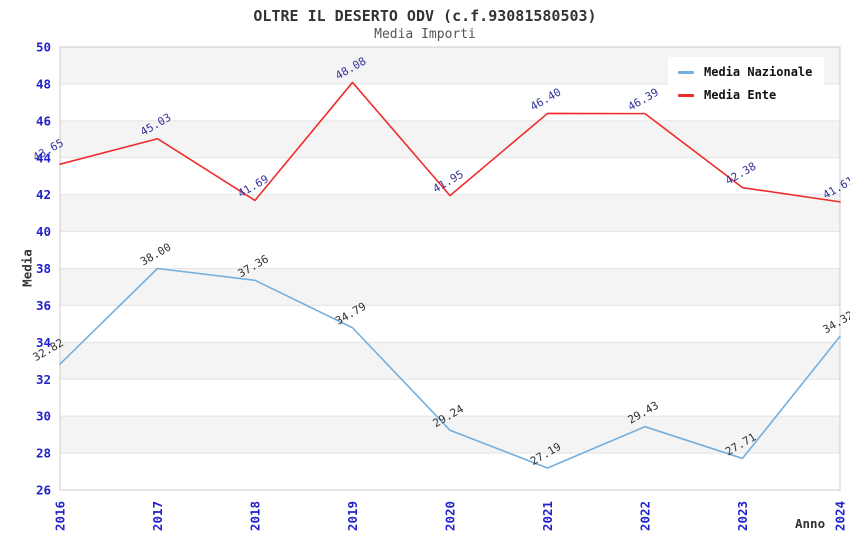  Describe the element at coordinates (43, 120) in the screenshot. I see `y-tick-label: 46` at that location.